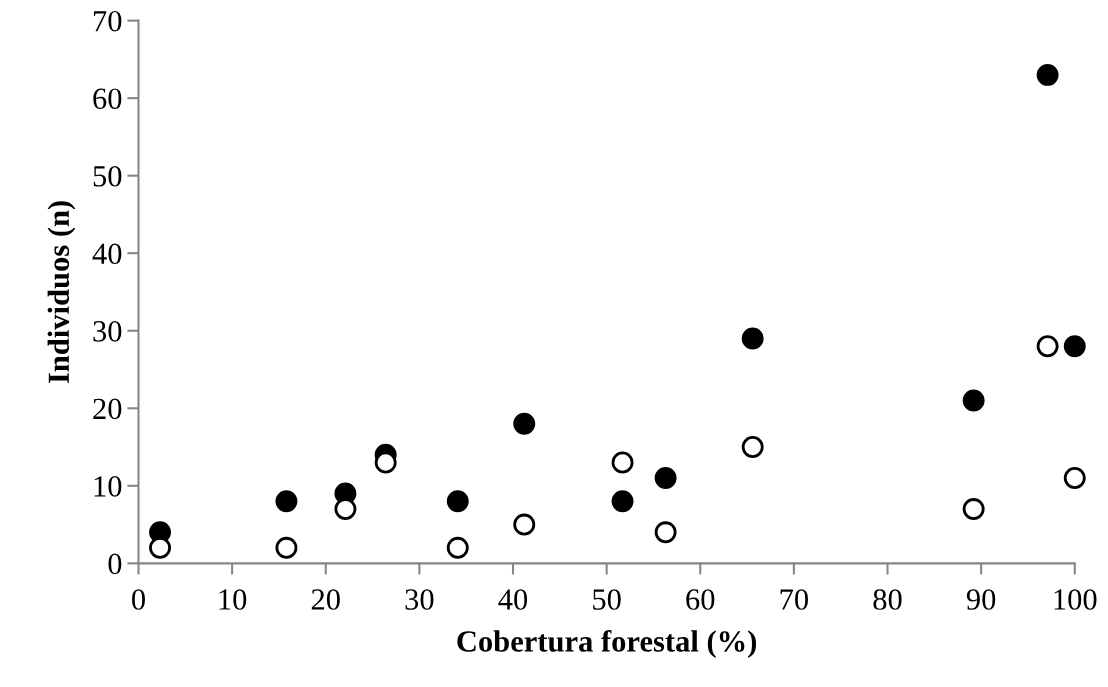  Describe the element at coordinates (419, 599) in the screenshot. I see `x-tick-label: 30` at that location.